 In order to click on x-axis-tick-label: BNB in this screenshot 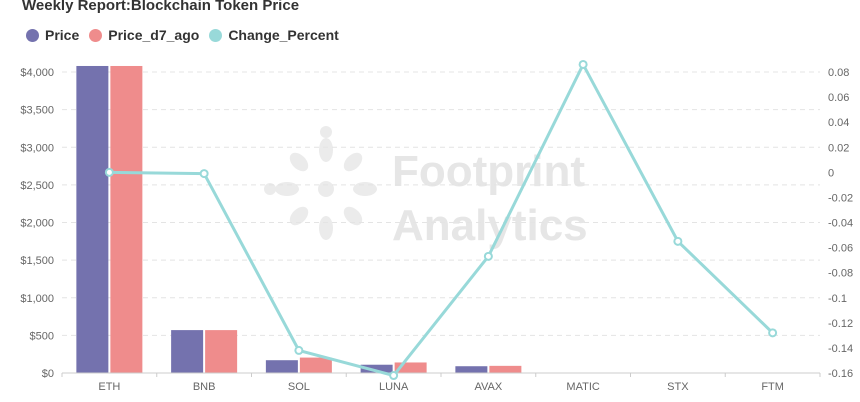, I will do `click(204, 387)`.